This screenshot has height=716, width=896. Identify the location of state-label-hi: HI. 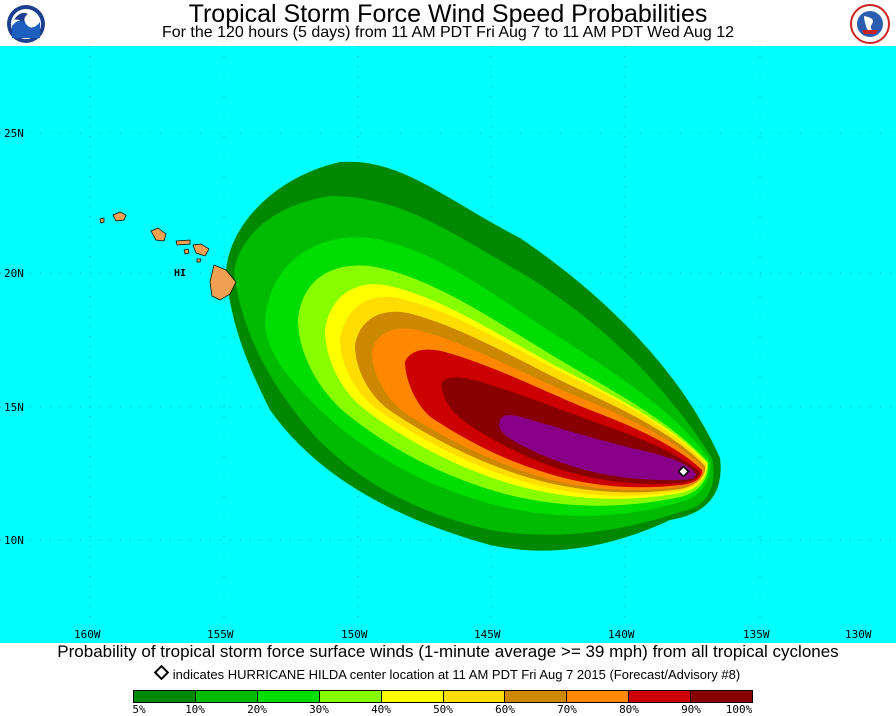
(180, 273).